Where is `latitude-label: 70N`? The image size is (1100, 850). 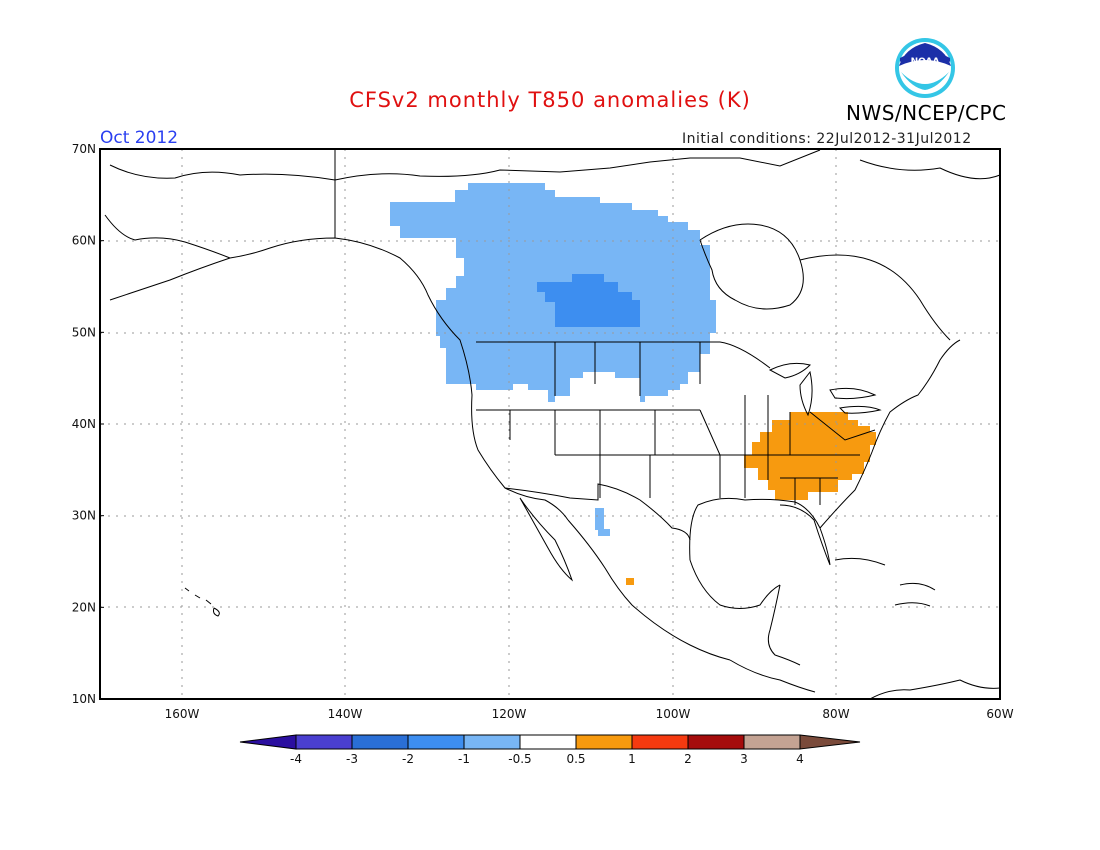
latitude-label: 70N is located at coordinates (84, 149).